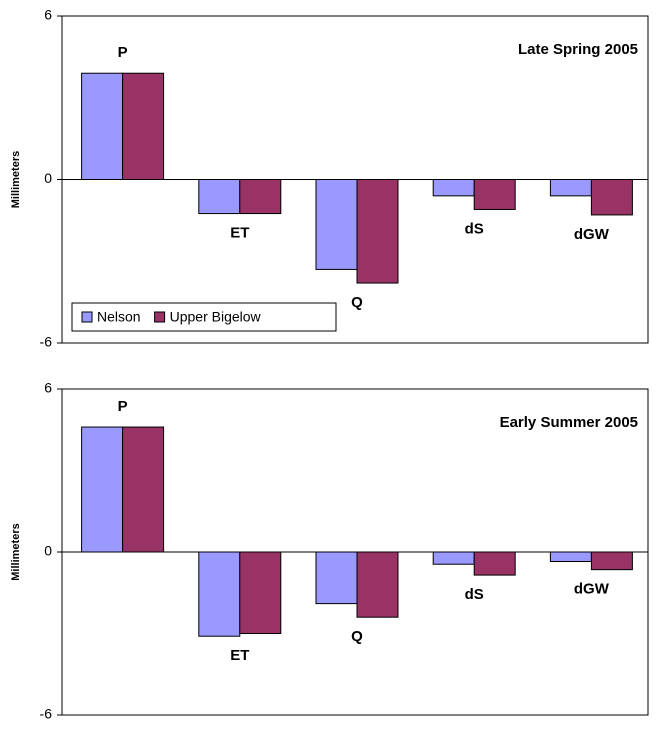 Image resolution: width=660 pixels, height=729 pixels. I want to click on legend-label: Upper Bigelow, so click(216, 317).